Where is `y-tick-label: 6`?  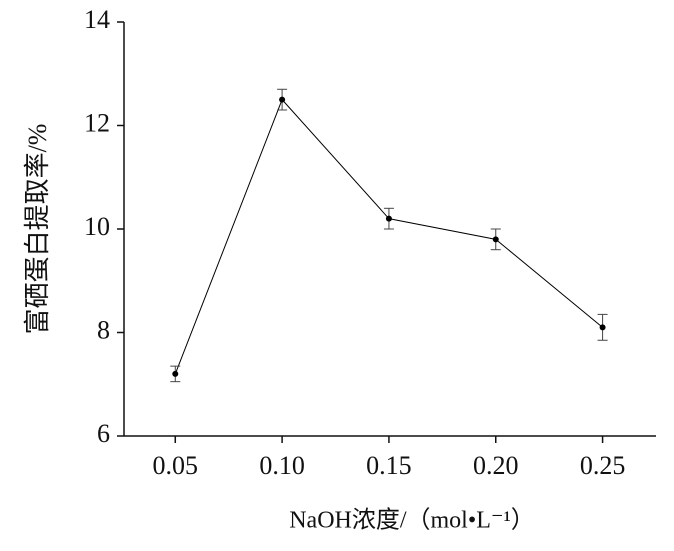
y-tick-label: 6 is located at coordinates (103, 433).